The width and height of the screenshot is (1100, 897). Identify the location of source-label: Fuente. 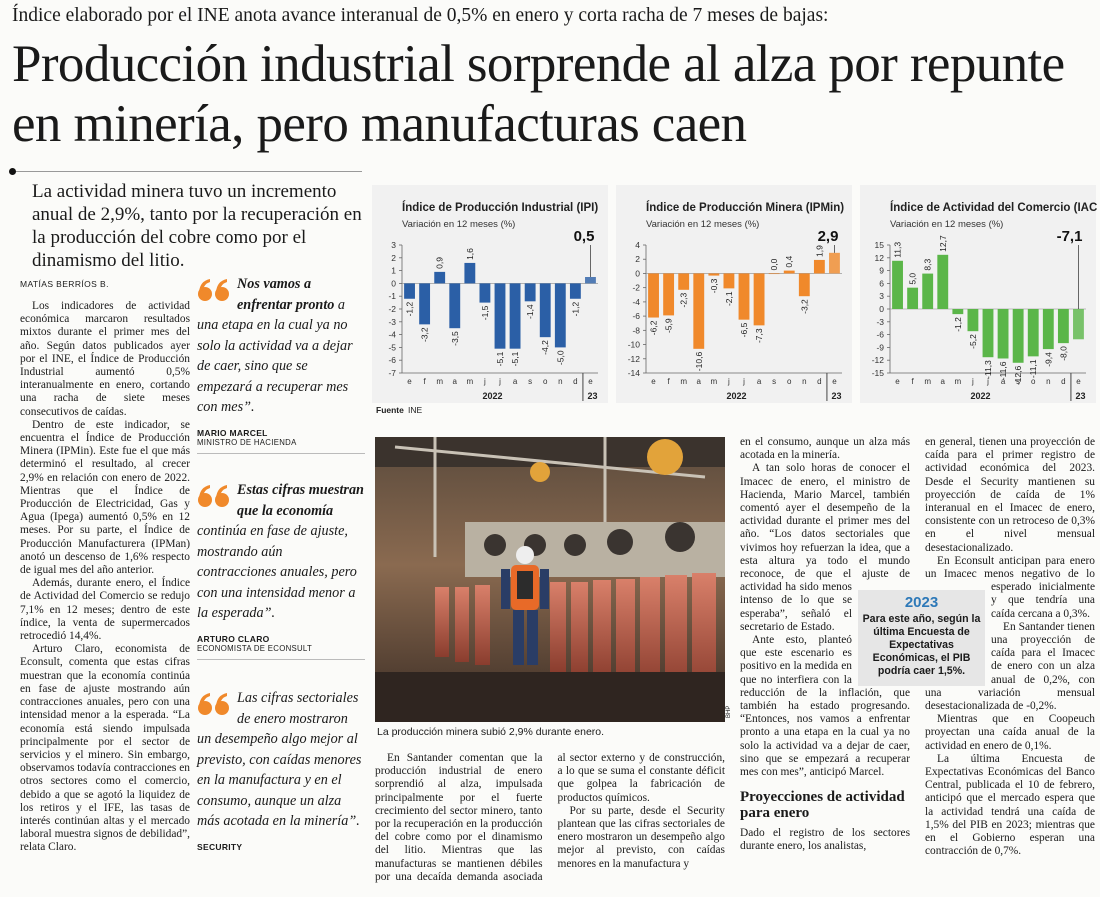
(390, 410).